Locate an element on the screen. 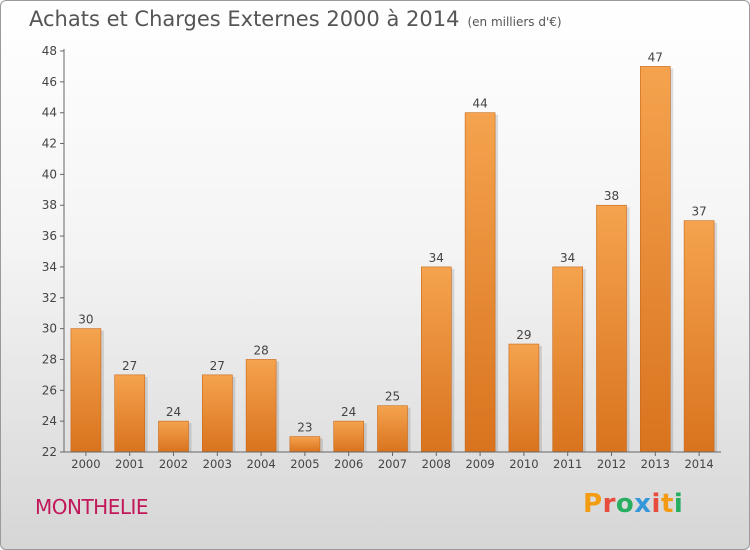 This screenshot has width=750, height=550. x-tick-label: 2000 is located at coordinates (85, 464).